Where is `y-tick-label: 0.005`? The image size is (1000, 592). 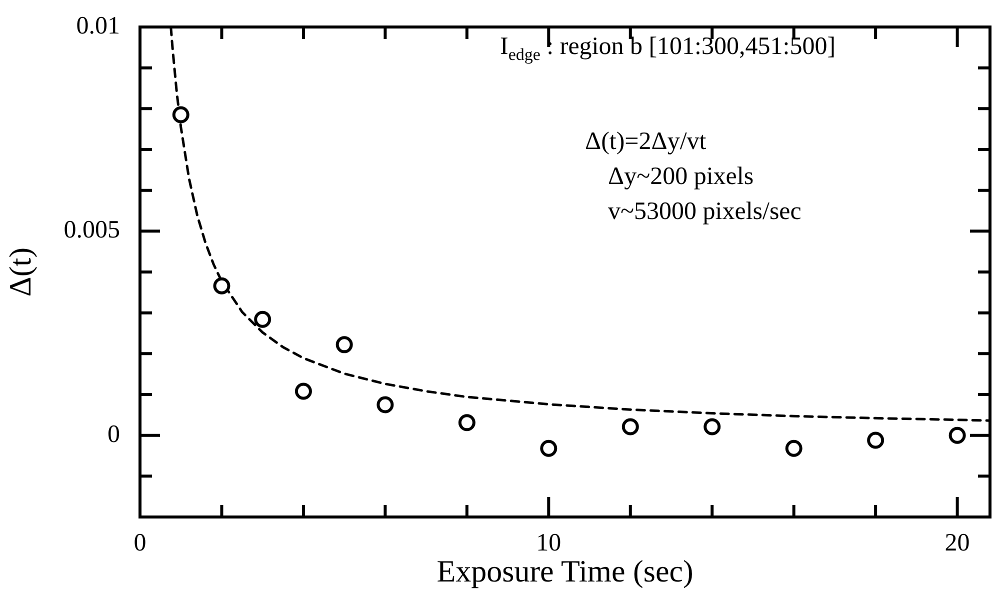
y-tick-label: 0.005 is located at coordinates (92, 230).